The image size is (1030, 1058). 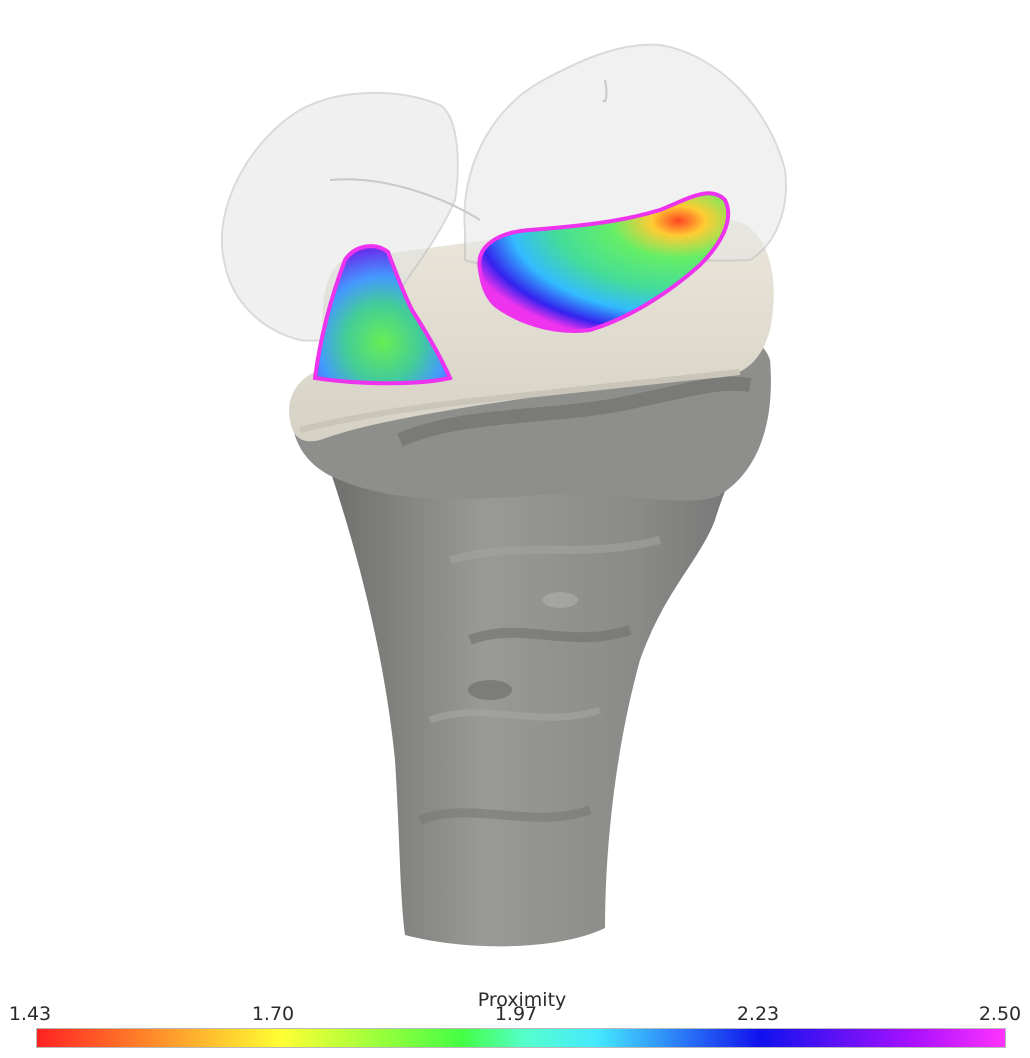 I want to click on bone-surface-texture, so click(x=574, y=600).